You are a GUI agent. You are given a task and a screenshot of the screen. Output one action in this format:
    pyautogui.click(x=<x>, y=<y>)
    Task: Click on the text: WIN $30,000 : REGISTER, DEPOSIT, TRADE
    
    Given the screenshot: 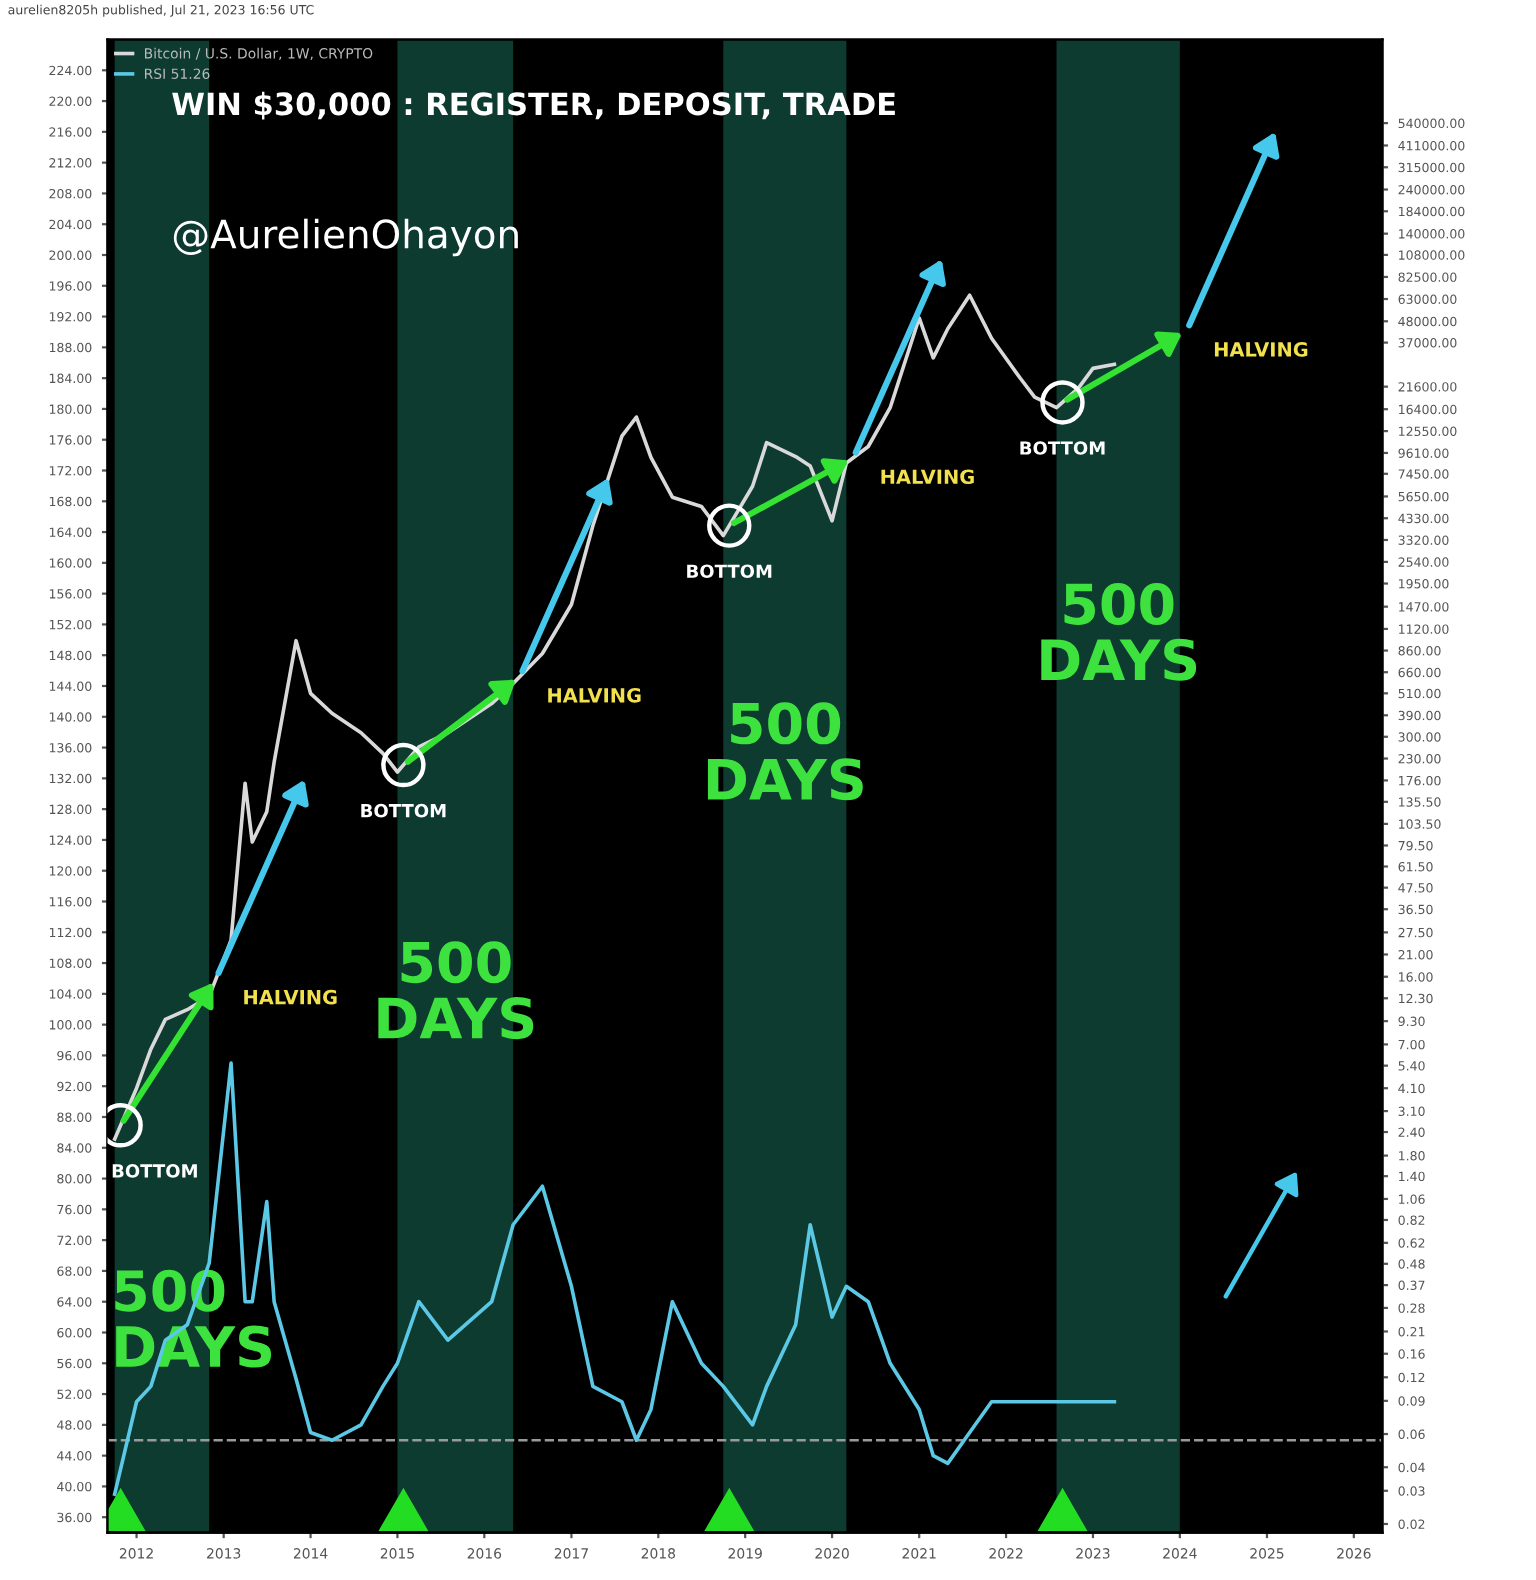 What is the action you would take?
    pyautogui.click(x=533, y=105)
    